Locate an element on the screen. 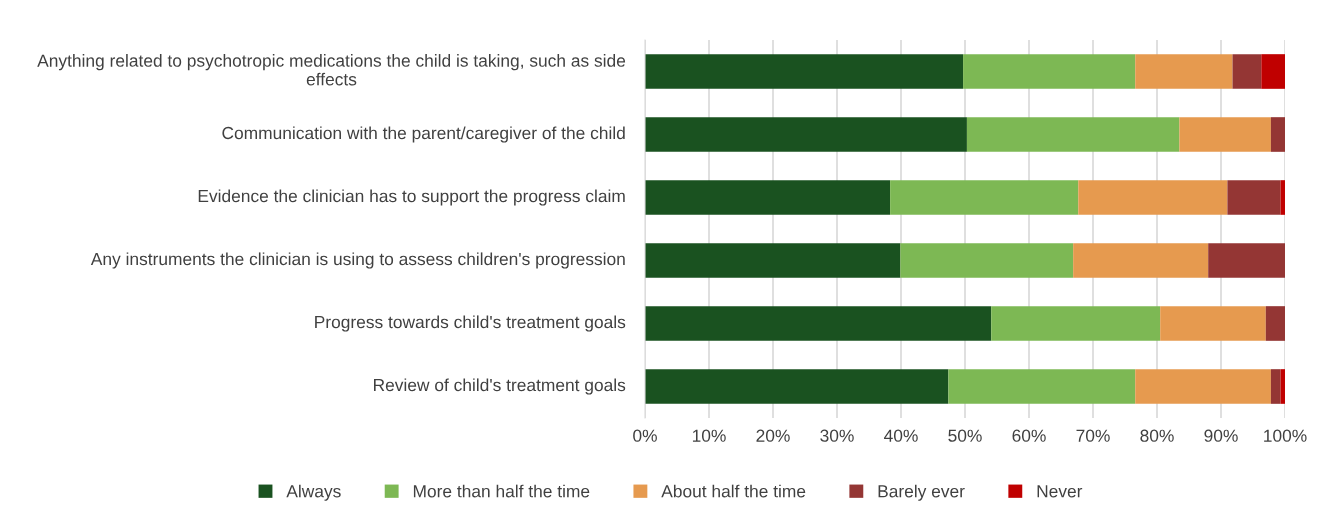 The height and width of the screenshot is (527, 1341). x-tick-label: 30% is located at coordinates (837, 435).